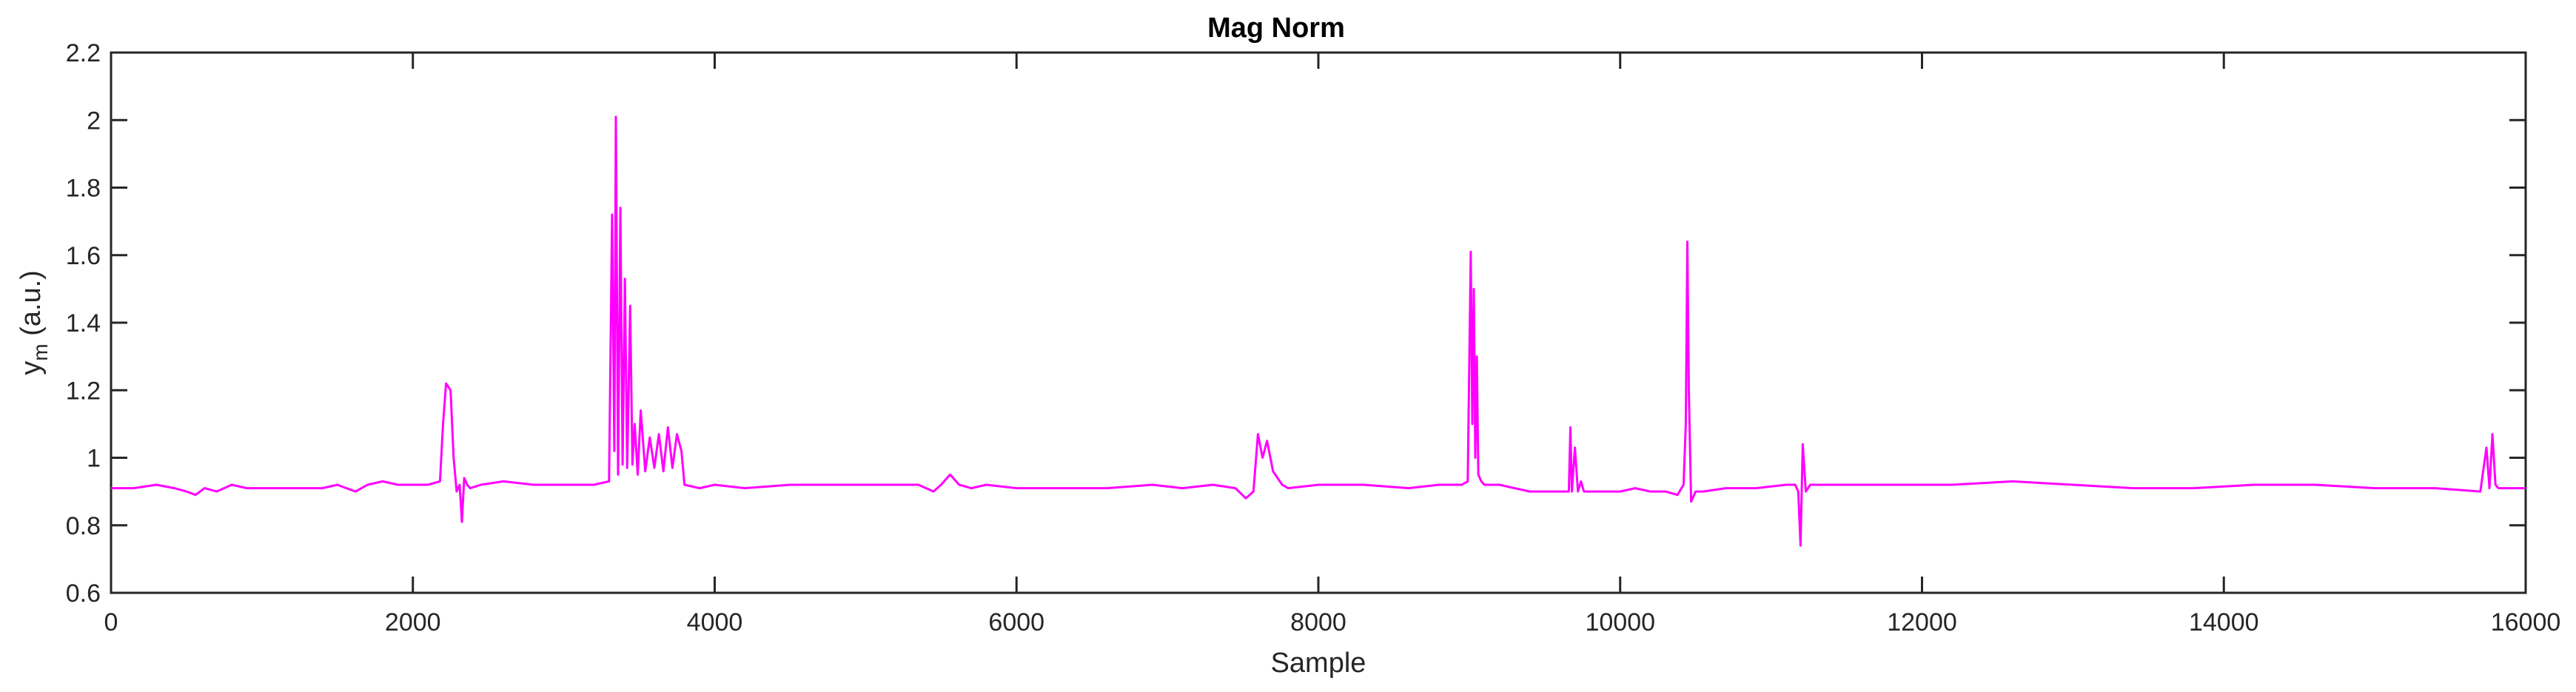  I want to click on x-tick-label: 12000, so click(1922, 622).